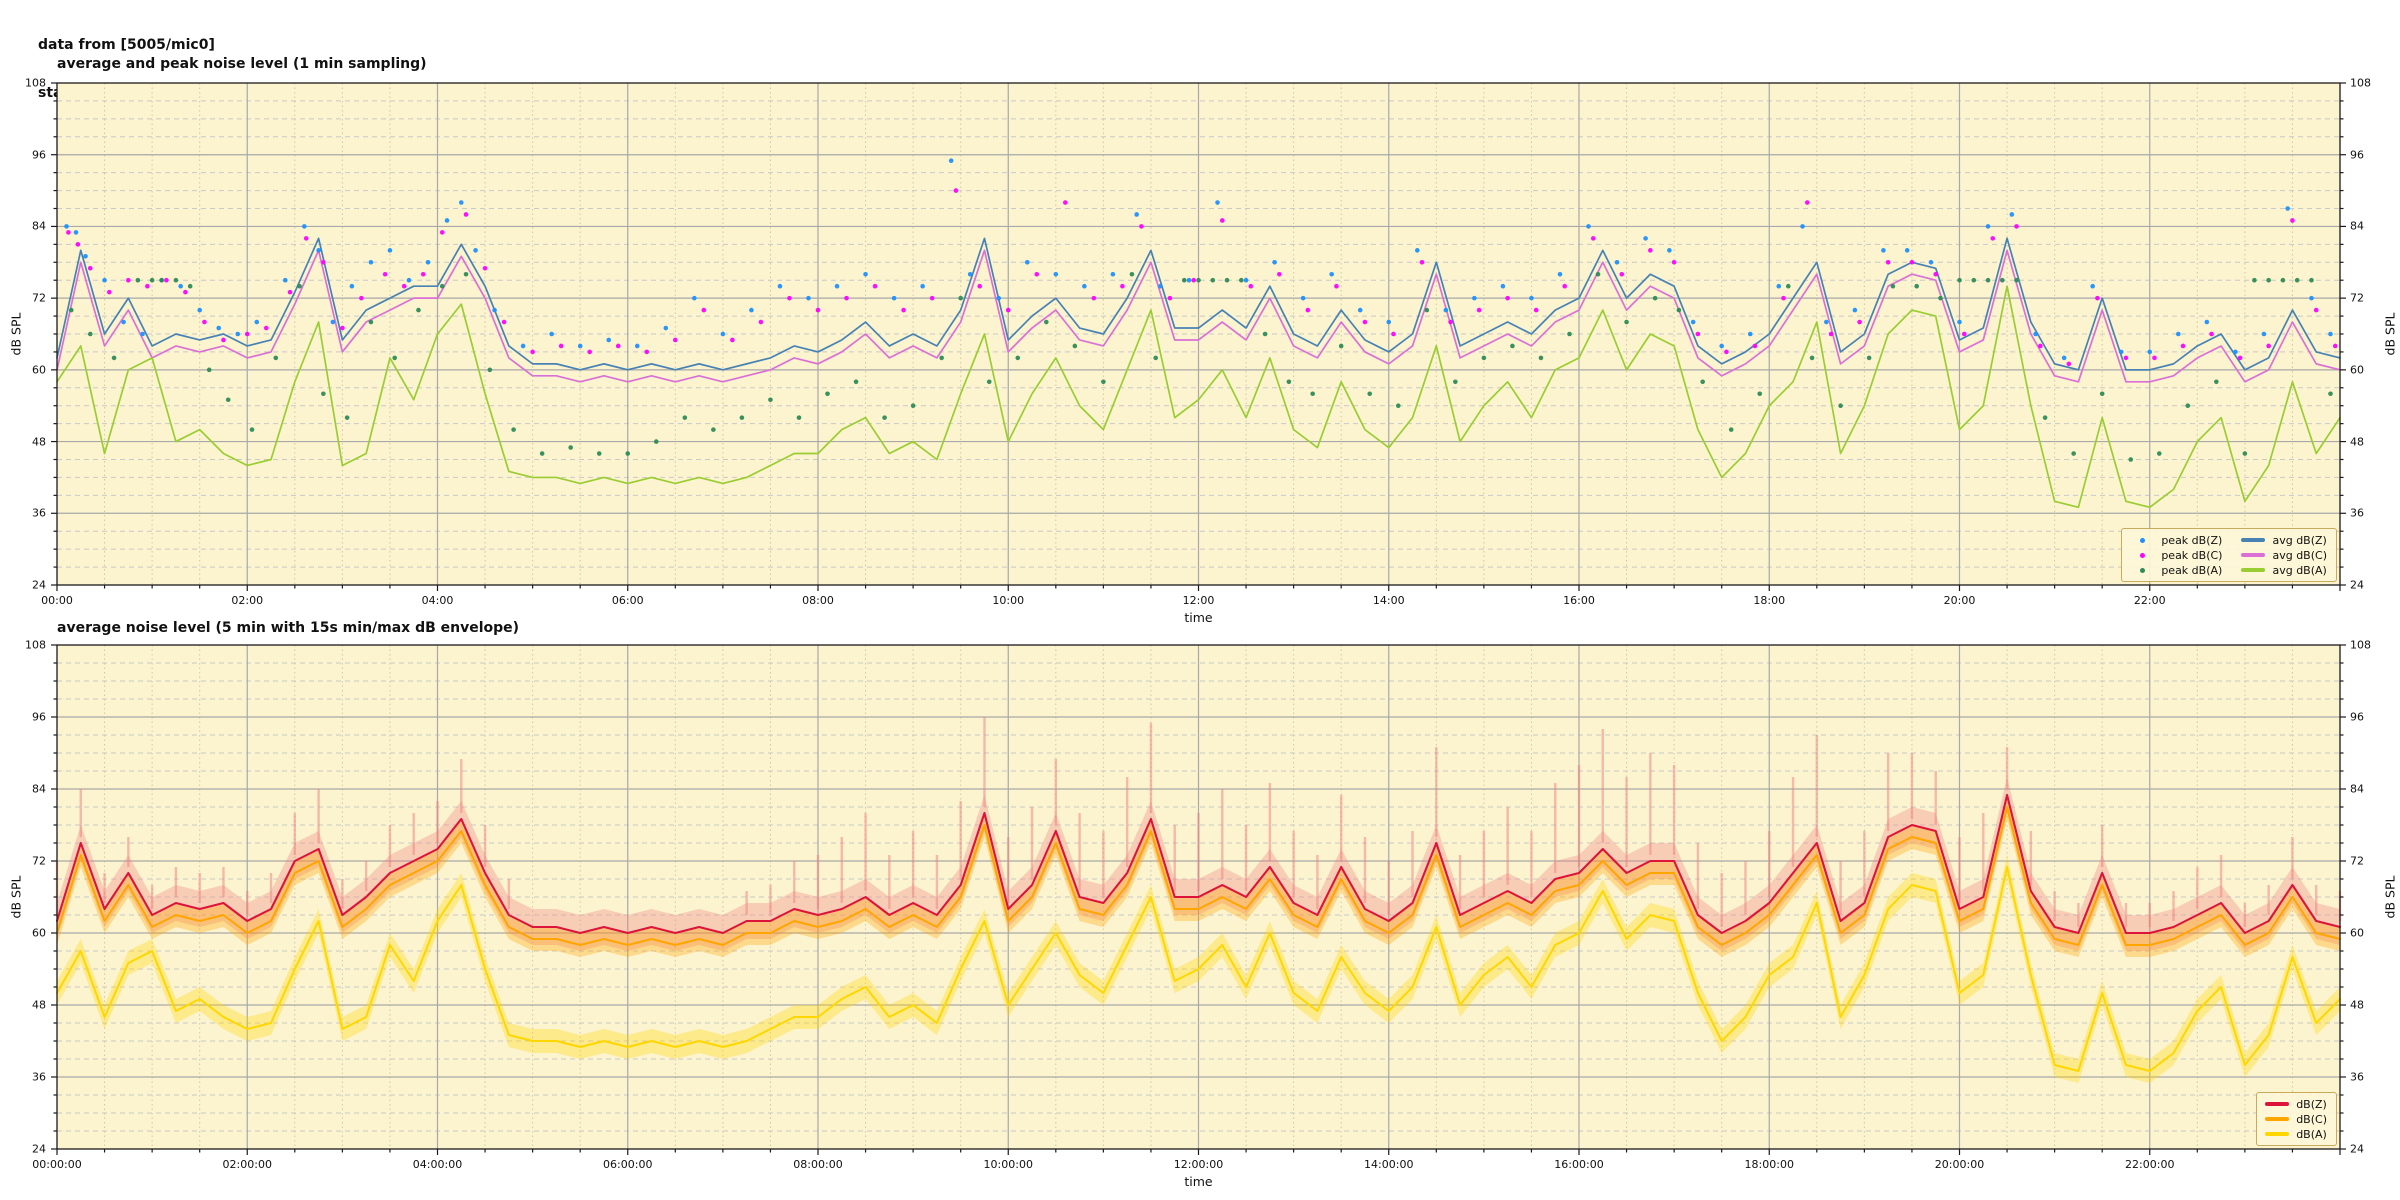 The image size is (2400, 1200). What do you see at coordinates (1579, 1164) in the screenshot?
I see `x-tick-label: 16:00:00` at bounding box center [1579, 1164].